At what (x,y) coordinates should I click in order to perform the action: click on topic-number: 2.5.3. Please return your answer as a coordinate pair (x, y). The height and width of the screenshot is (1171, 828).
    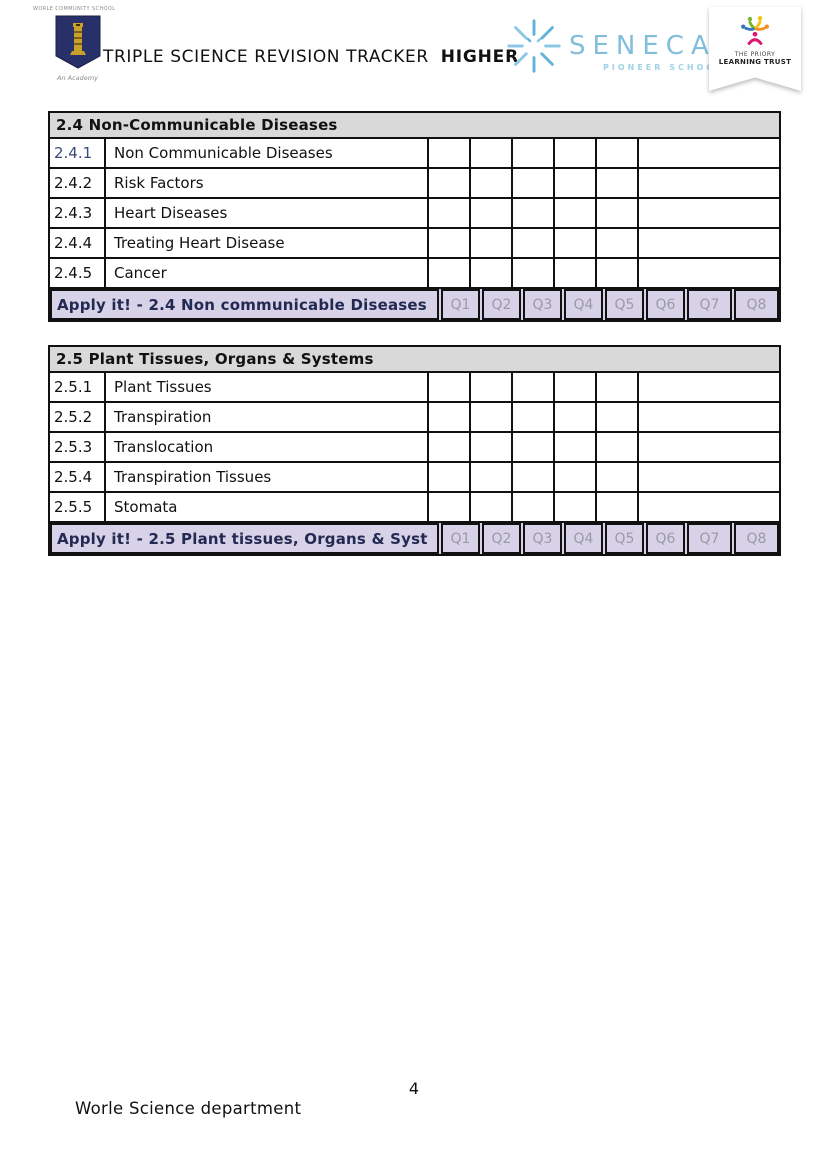
    Looking at the image, I should click on (78, 447).